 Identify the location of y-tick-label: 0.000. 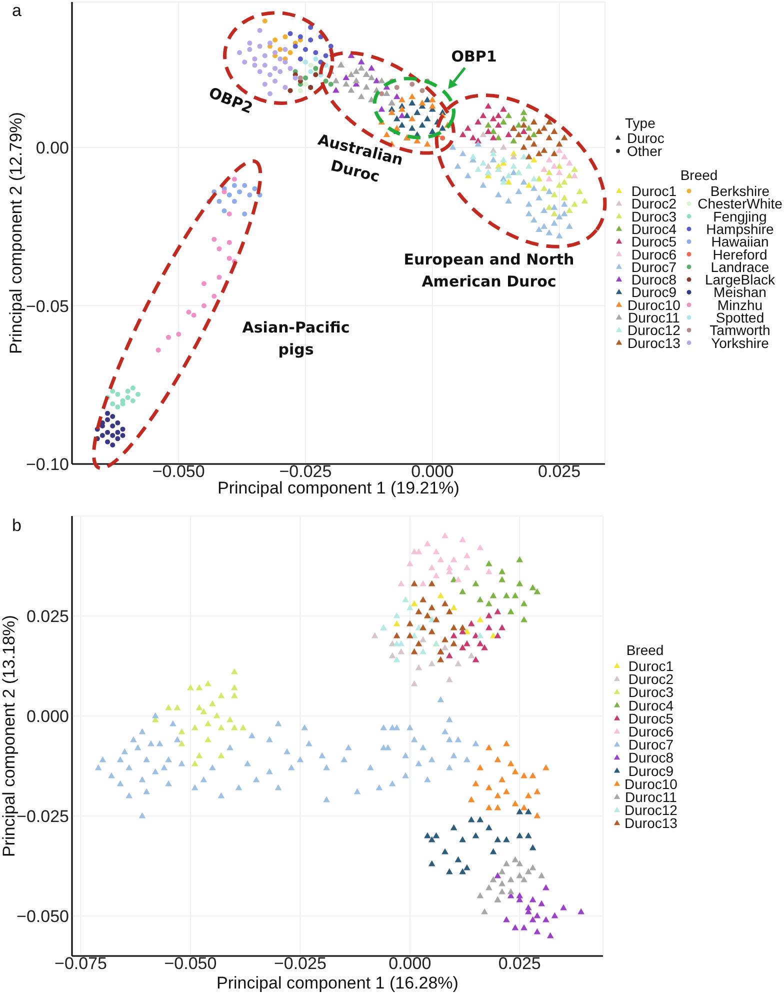
(47, 716).